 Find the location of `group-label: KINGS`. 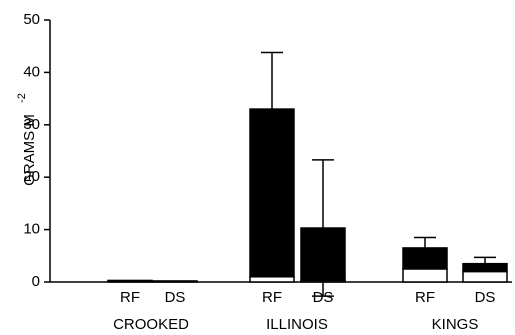

group-label: KINGS is located at coordinates (455, 324).